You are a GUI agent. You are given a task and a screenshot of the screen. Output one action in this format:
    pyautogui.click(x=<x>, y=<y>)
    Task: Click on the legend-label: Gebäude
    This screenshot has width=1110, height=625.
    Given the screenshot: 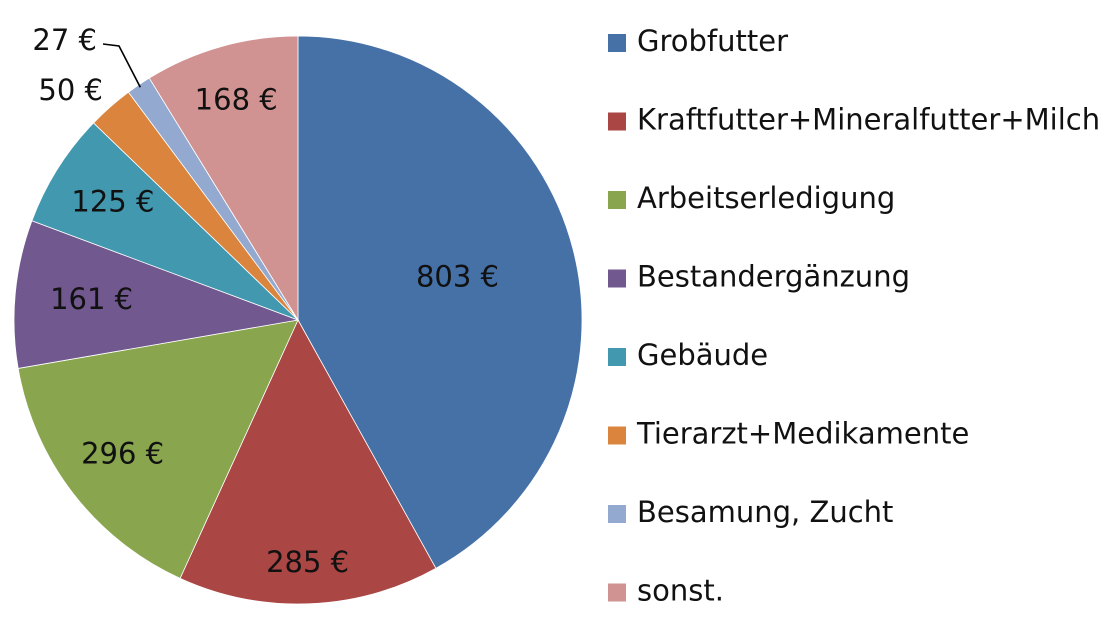 What is the action you would take?
    pyautogui.click(x=702, y=355)
    